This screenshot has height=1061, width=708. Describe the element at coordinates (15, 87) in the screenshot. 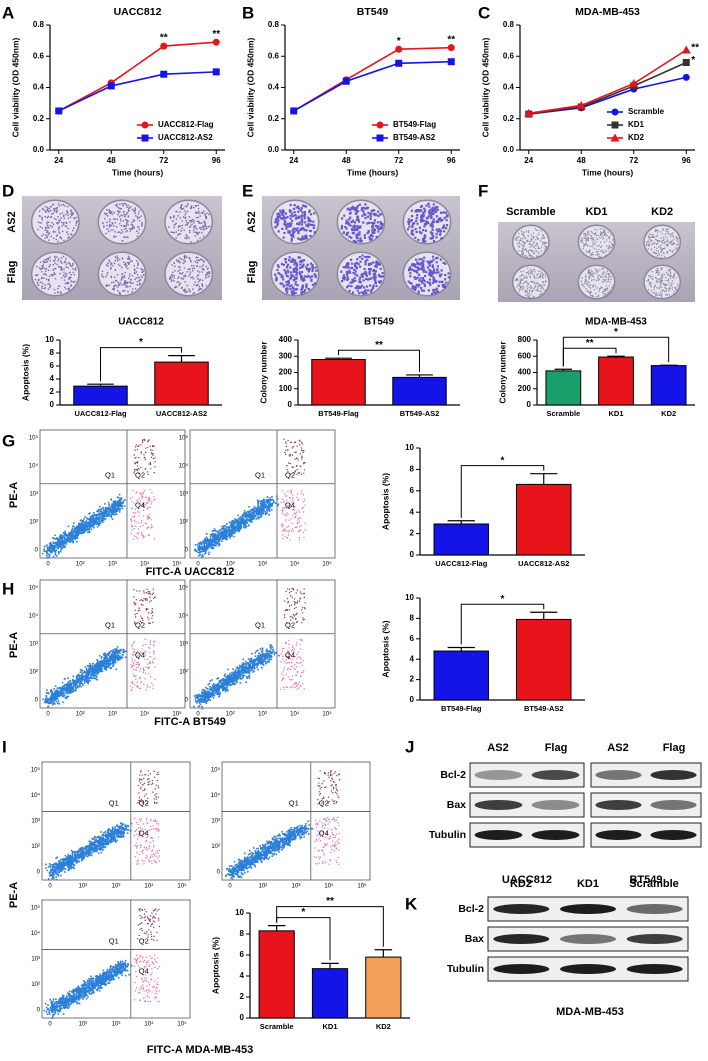

I see `y-axis-label: Cell viability (OD 450nm)` at that location.